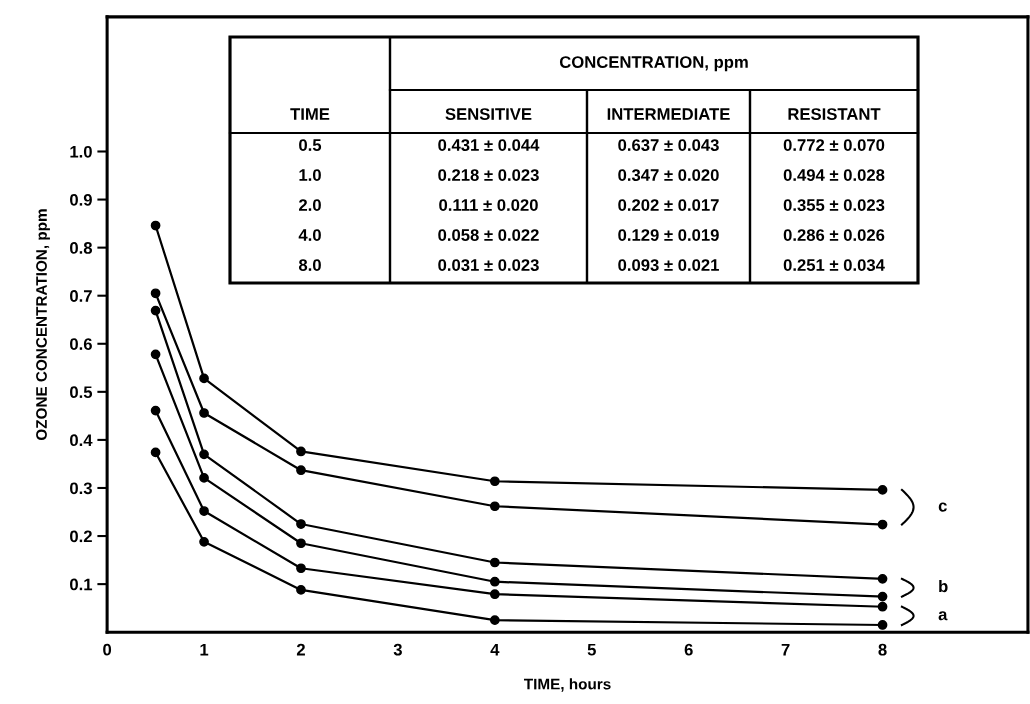 Image resolution: width=1030 pixels, height=704 pixels. What do you see at coordinates (309, 235) in the screenshot?
I see `annotation: 4.0` at bounding box center [309, 235].